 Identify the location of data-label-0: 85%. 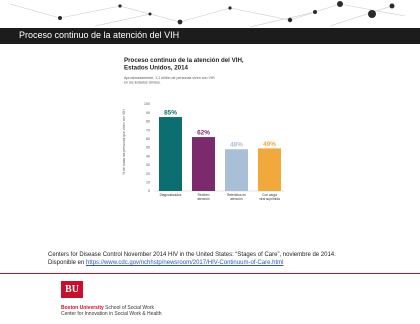
(170, 113).